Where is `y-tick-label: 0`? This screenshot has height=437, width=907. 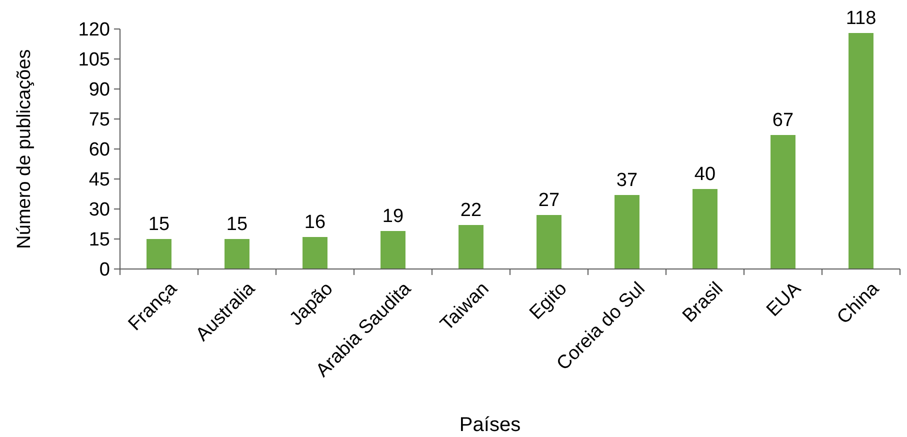
y-tick-label: 0 is located at coordinates (104, 270).